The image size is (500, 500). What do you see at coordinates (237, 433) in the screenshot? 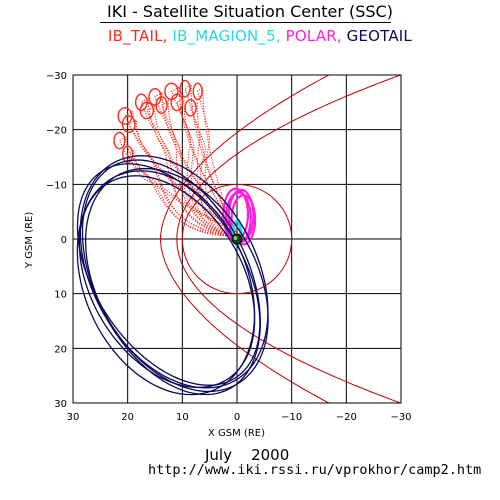
I see `x-axis-label: X GSM (RE)` at bounding box center [237, 433].